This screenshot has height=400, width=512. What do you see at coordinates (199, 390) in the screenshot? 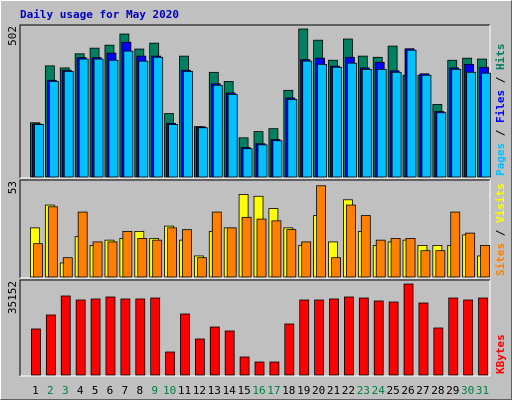
I see `x-tick-label: 12` at bounding box center [199, 390].